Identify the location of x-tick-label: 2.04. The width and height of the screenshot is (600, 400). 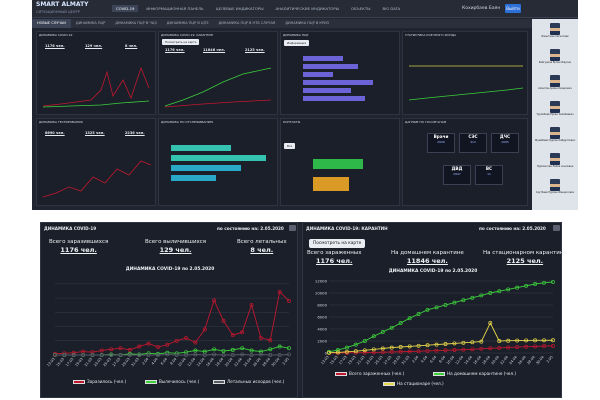
(145, 360).